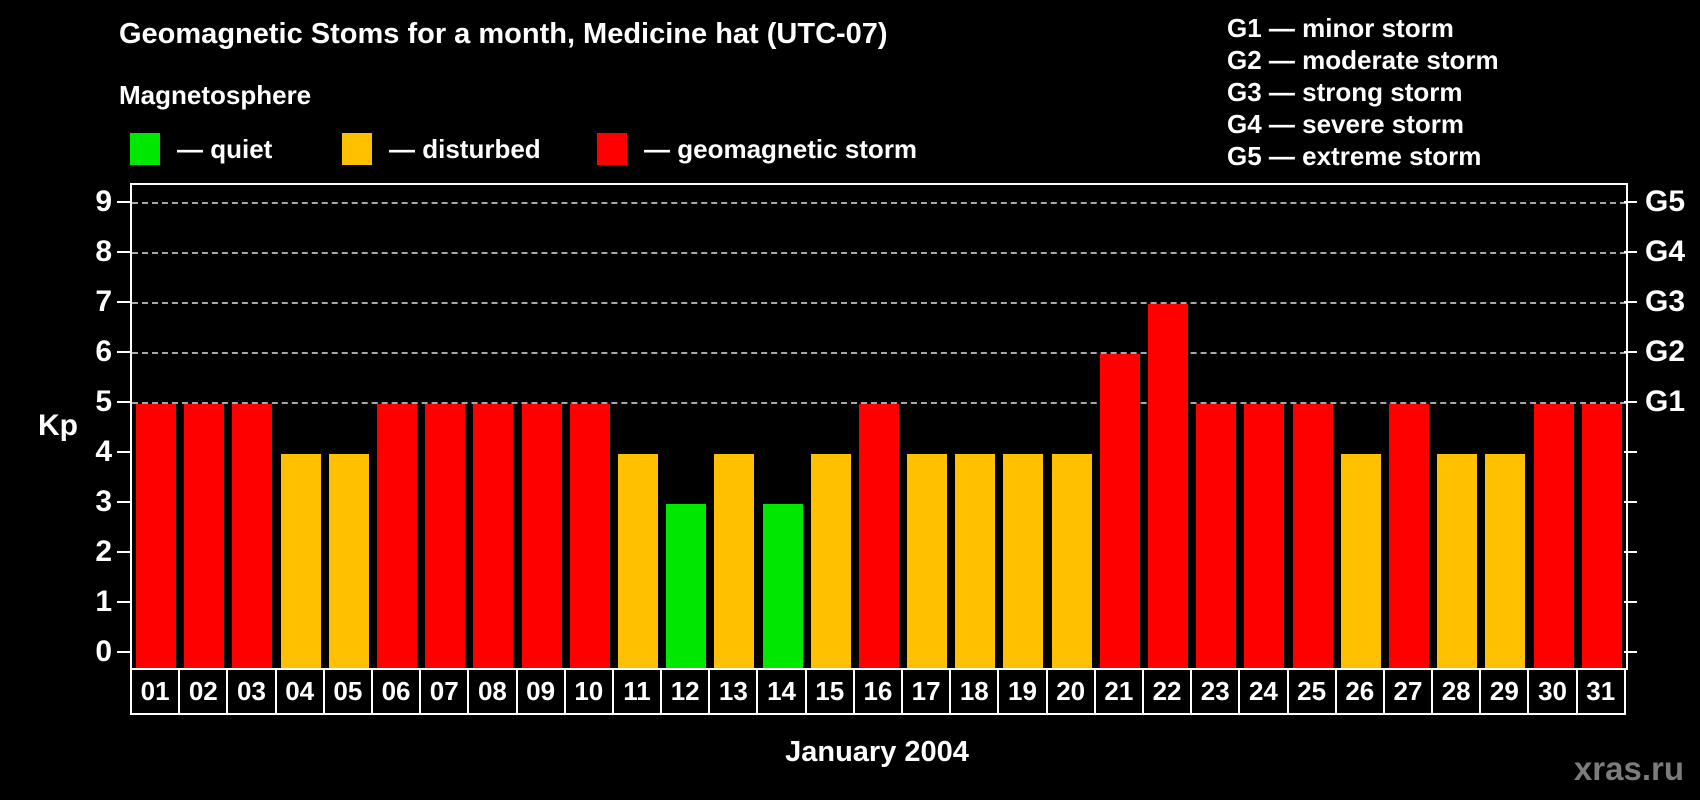 The width and height of the screenshot is (1700, 800). What do you see at coordinates (203, 691) in the screenshot?
I see `day-label-cell-02: 02` at bounding box center [203, 691].